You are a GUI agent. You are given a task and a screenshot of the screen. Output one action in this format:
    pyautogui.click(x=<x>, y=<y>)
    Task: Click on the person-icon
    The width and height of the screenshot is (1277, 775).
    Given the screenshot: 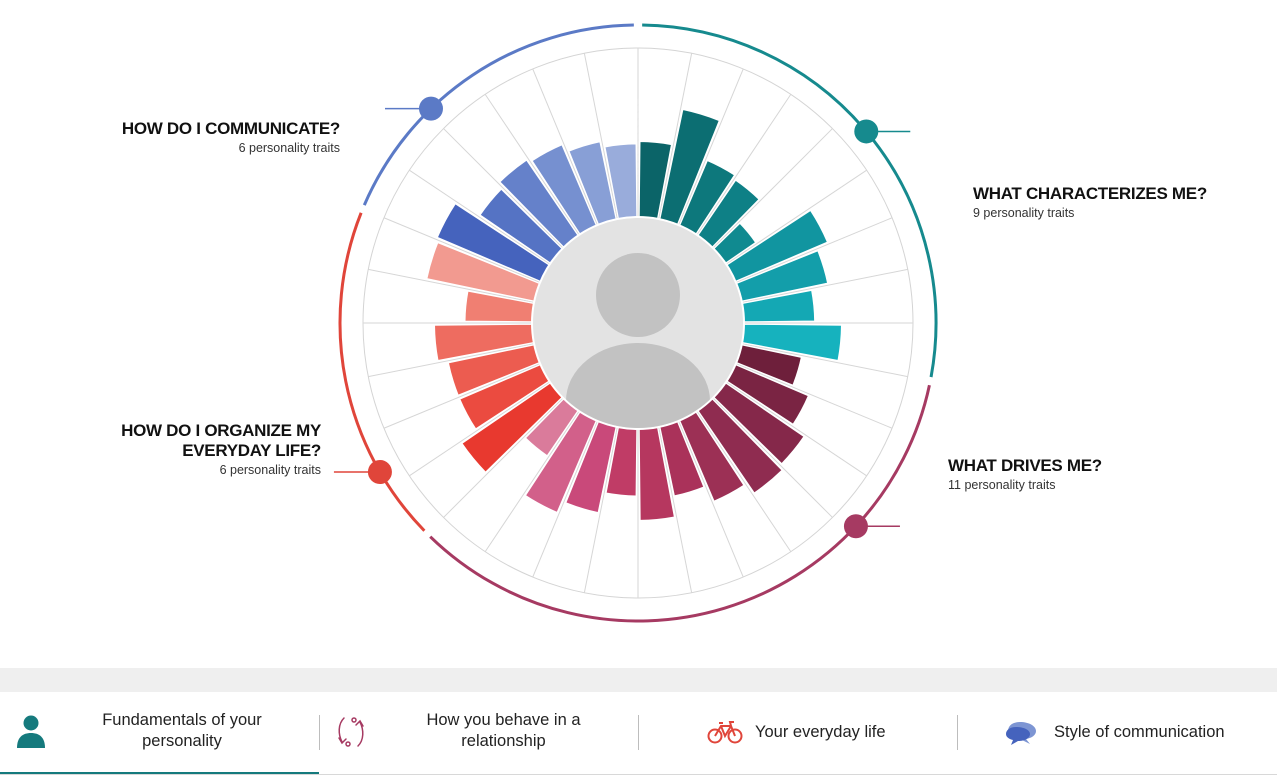 What is the action you would take?
    pyautogui.click(x=31, y=731)
    